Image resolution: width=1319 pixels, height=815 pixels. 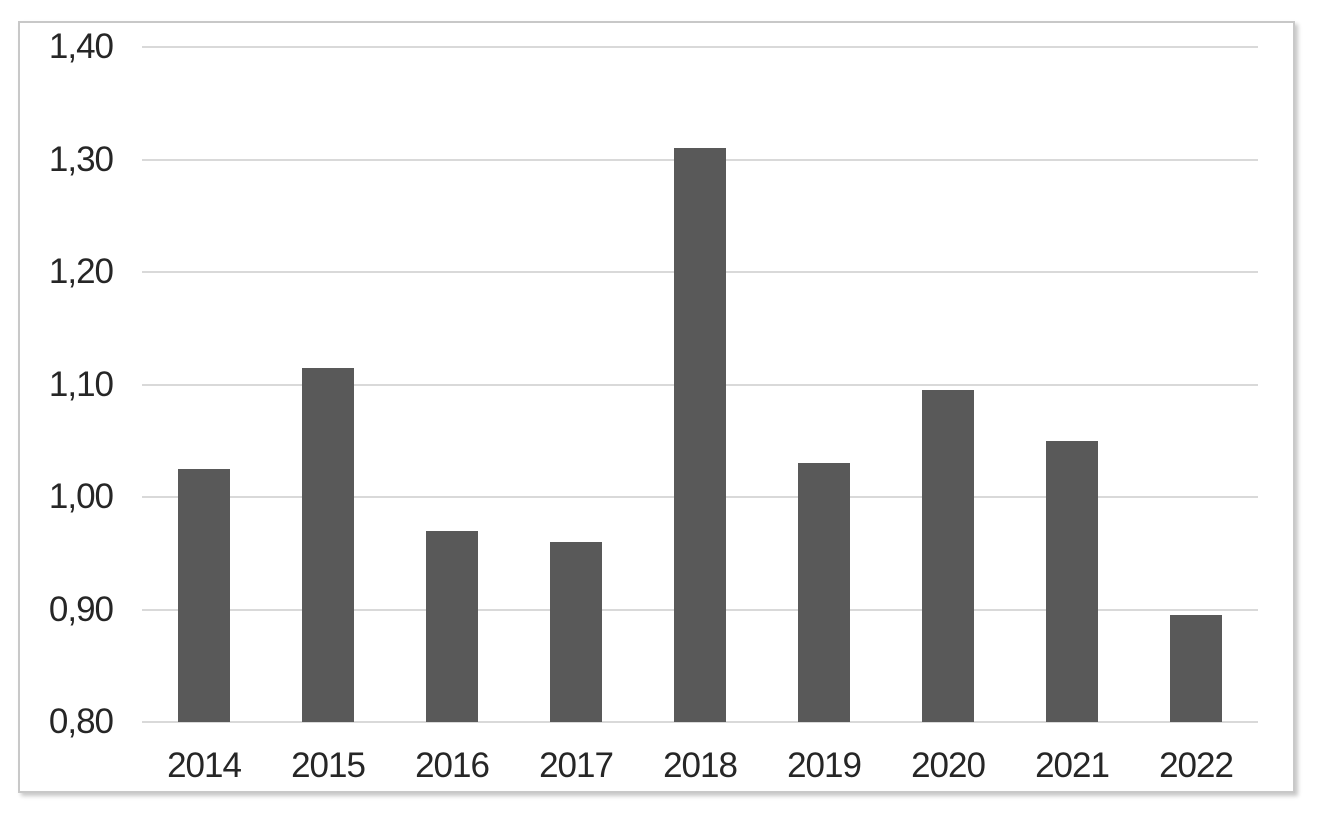 I want to click on bar-2020, so click(x=948, y=556).